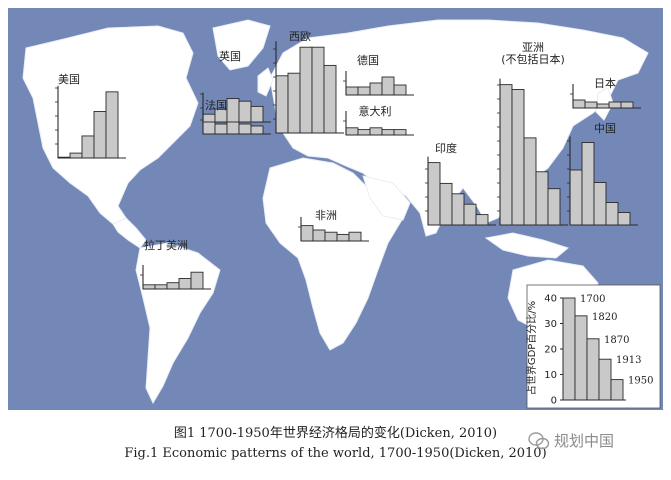 The width and height of the screenshot is (671, 480). I want to click on figure-caption-cn: 图1 1700-1950年世界经济格局的变化(Dicken, 2010), so click(335, 433).